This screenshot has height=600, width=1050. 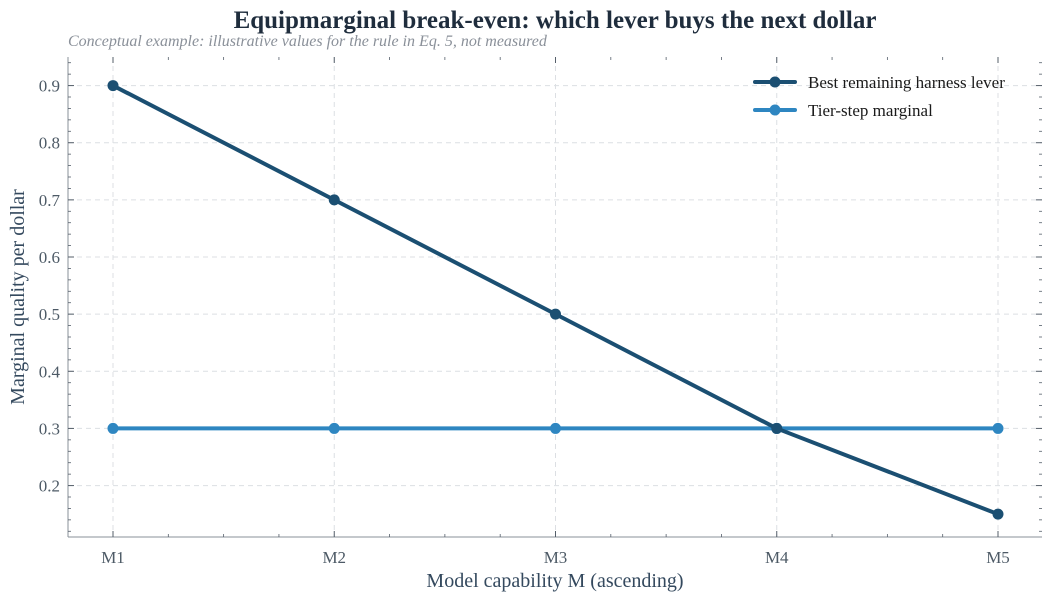 I want to click on y-tick-label: 0.2, so click(x=49, y=486).